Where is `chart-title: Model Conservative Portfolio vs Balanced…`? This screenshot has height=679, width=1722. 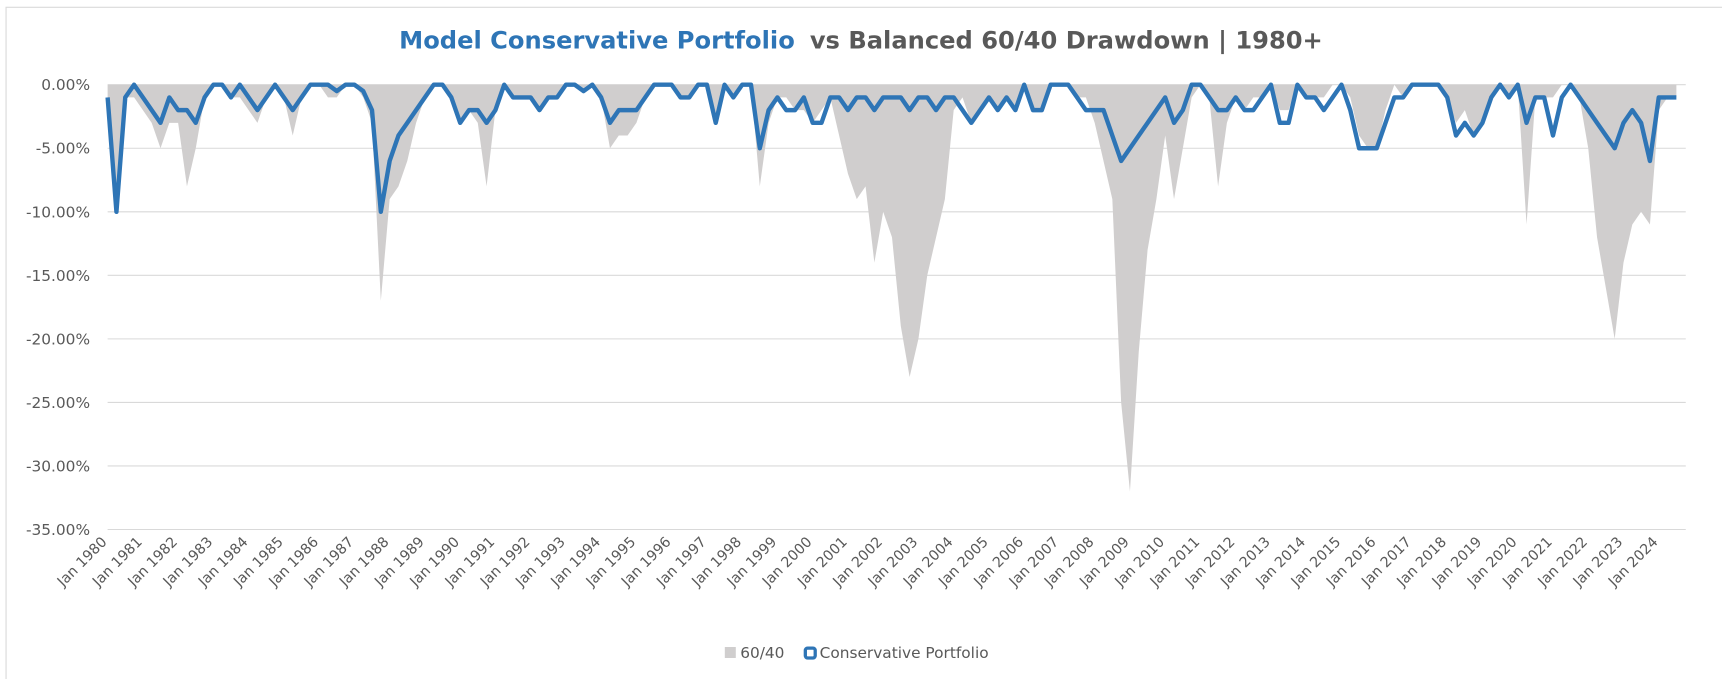 chart-title: Model Conservative Portfolio vs Balanced… is located at coordinates (861, 40).